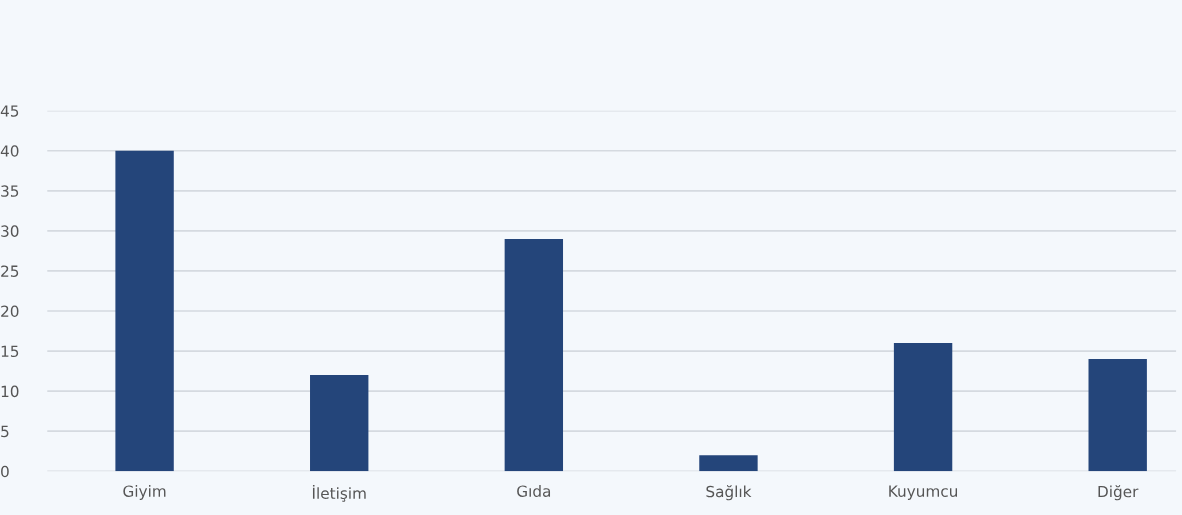  I want to click on y-tick-label: 15, so click(10, 351).